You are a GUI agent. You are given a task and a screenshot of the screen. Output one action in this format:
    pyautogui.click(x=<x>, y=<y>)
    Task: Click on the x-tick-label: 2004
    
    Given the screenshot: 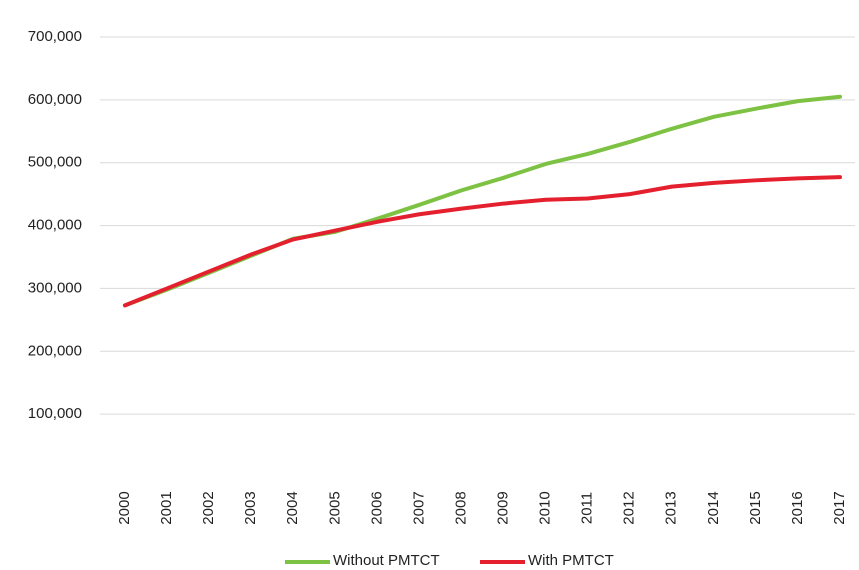 What is the action you would take?
    pyautogui.click(x=292, y=507)
    